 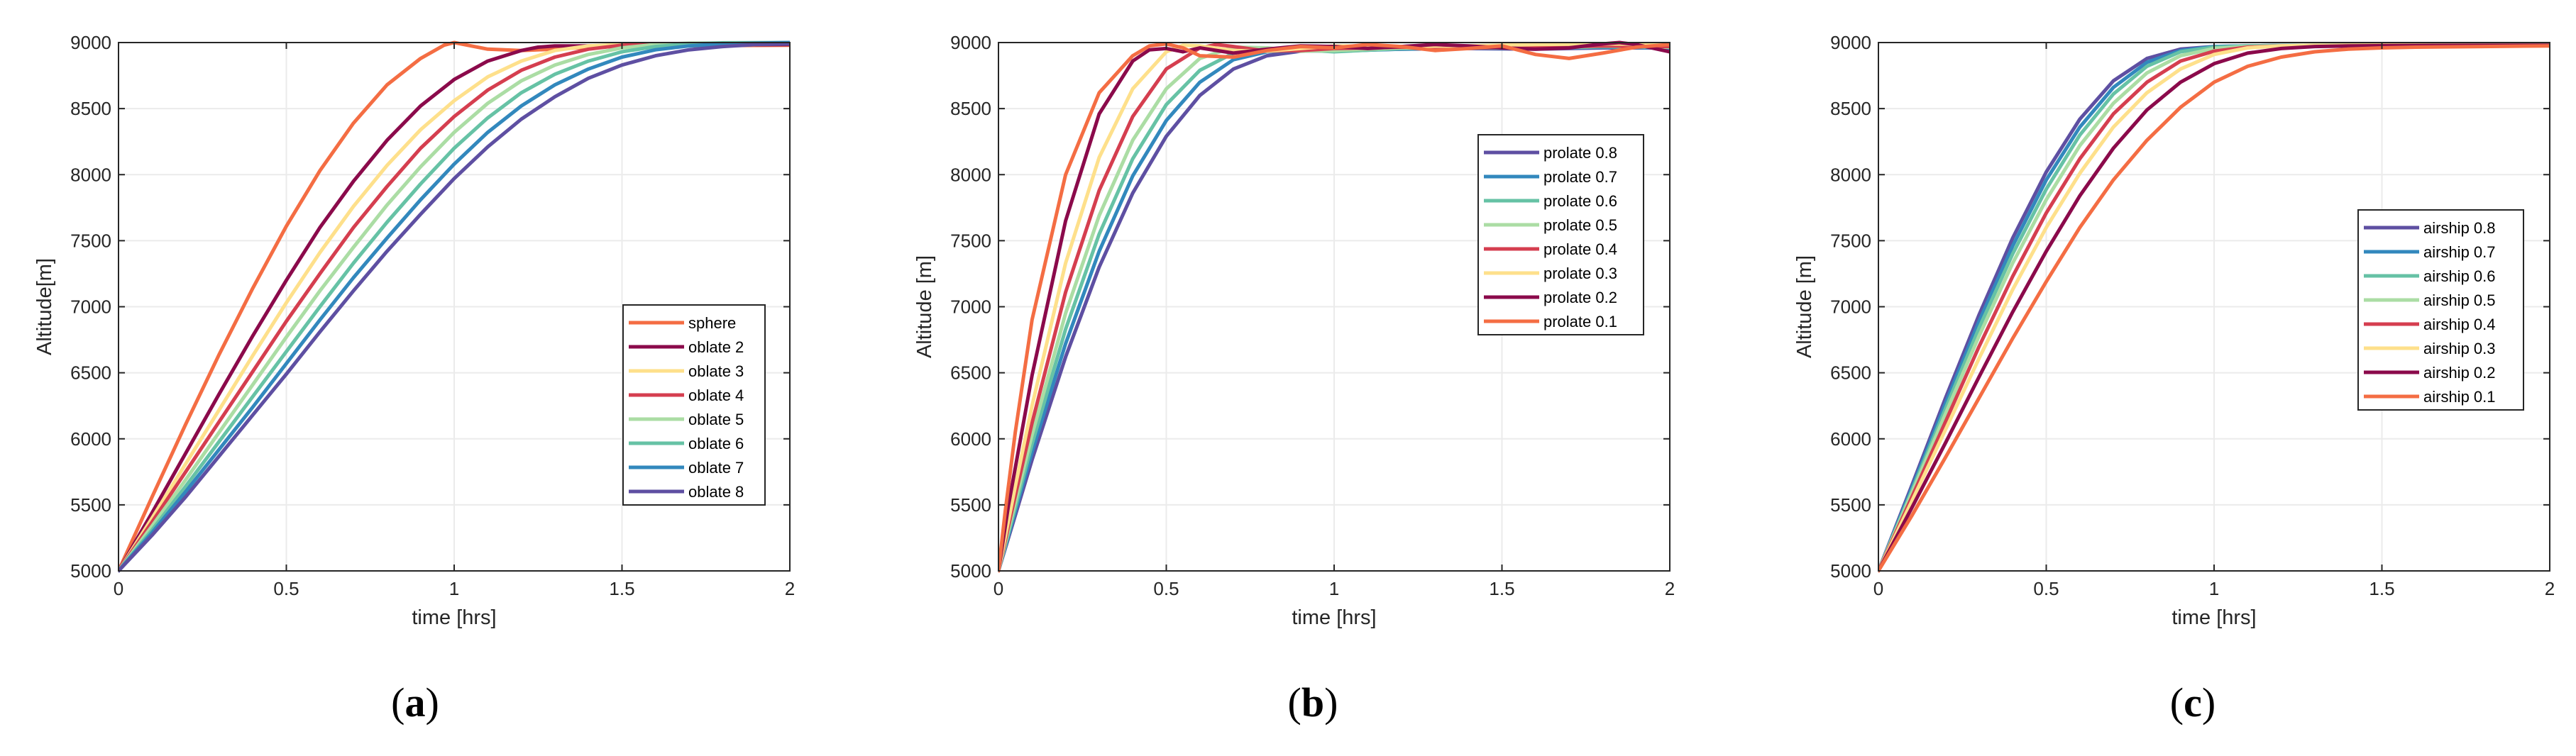 What do you see at coordinates (716, 492) in the screenshot?
I see `legend-label: oblate 8` at bounding box center [716, 492].